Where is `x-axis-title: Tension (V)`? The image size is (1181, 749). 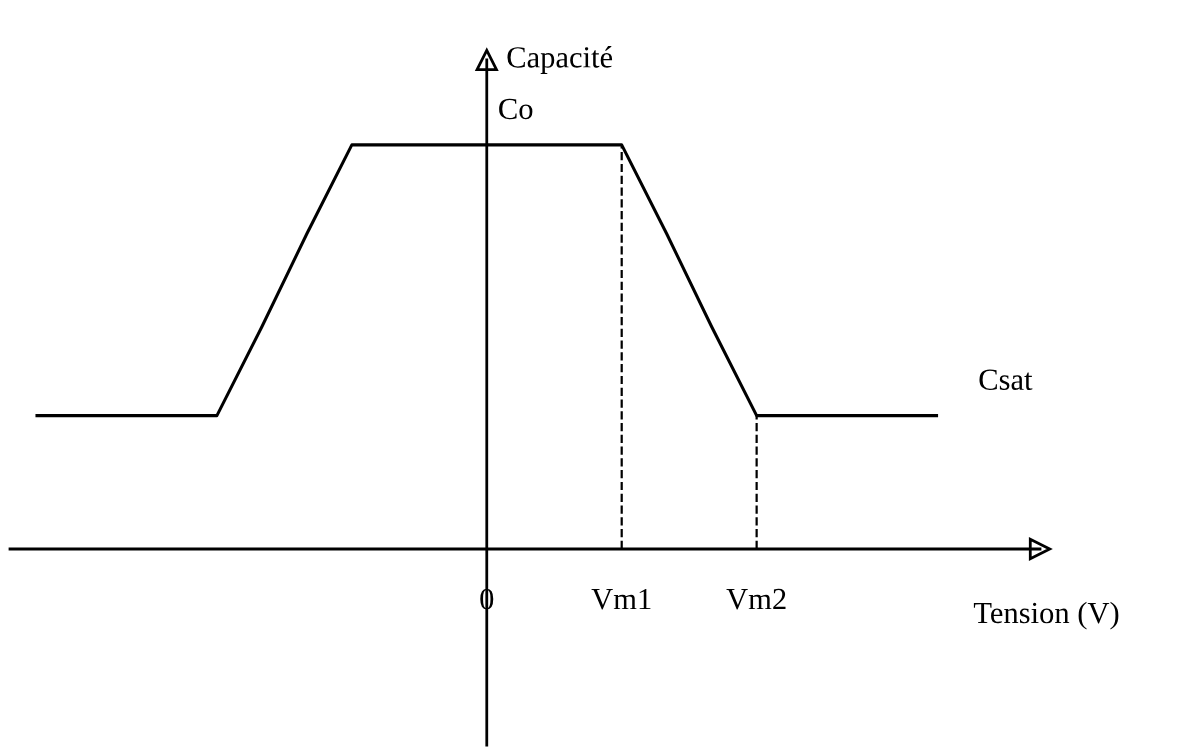
x-axis-title: Tension (V) is located at coordinates (1046, 615).